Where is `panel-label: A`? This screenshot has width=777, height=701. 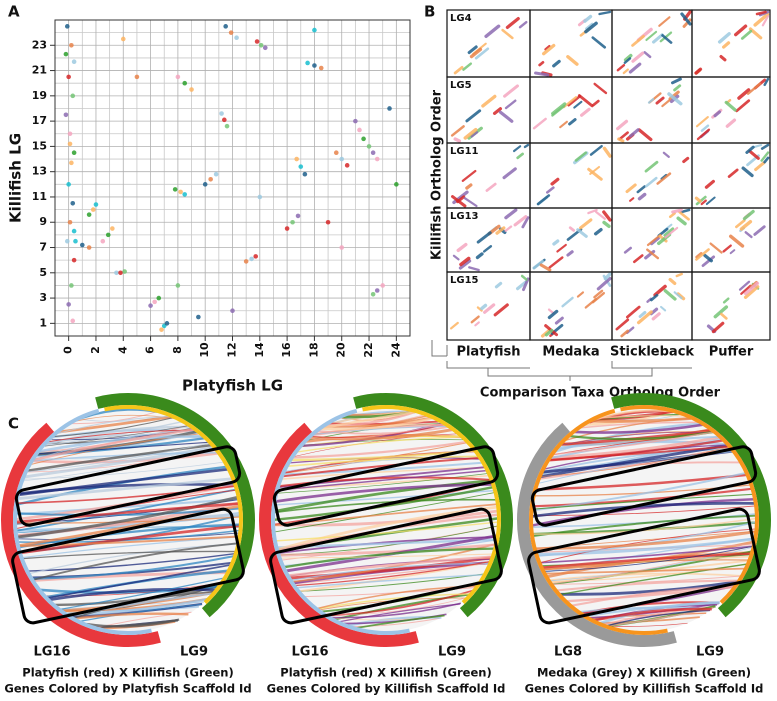
panel-label: A is located at coordinates (14, 12).